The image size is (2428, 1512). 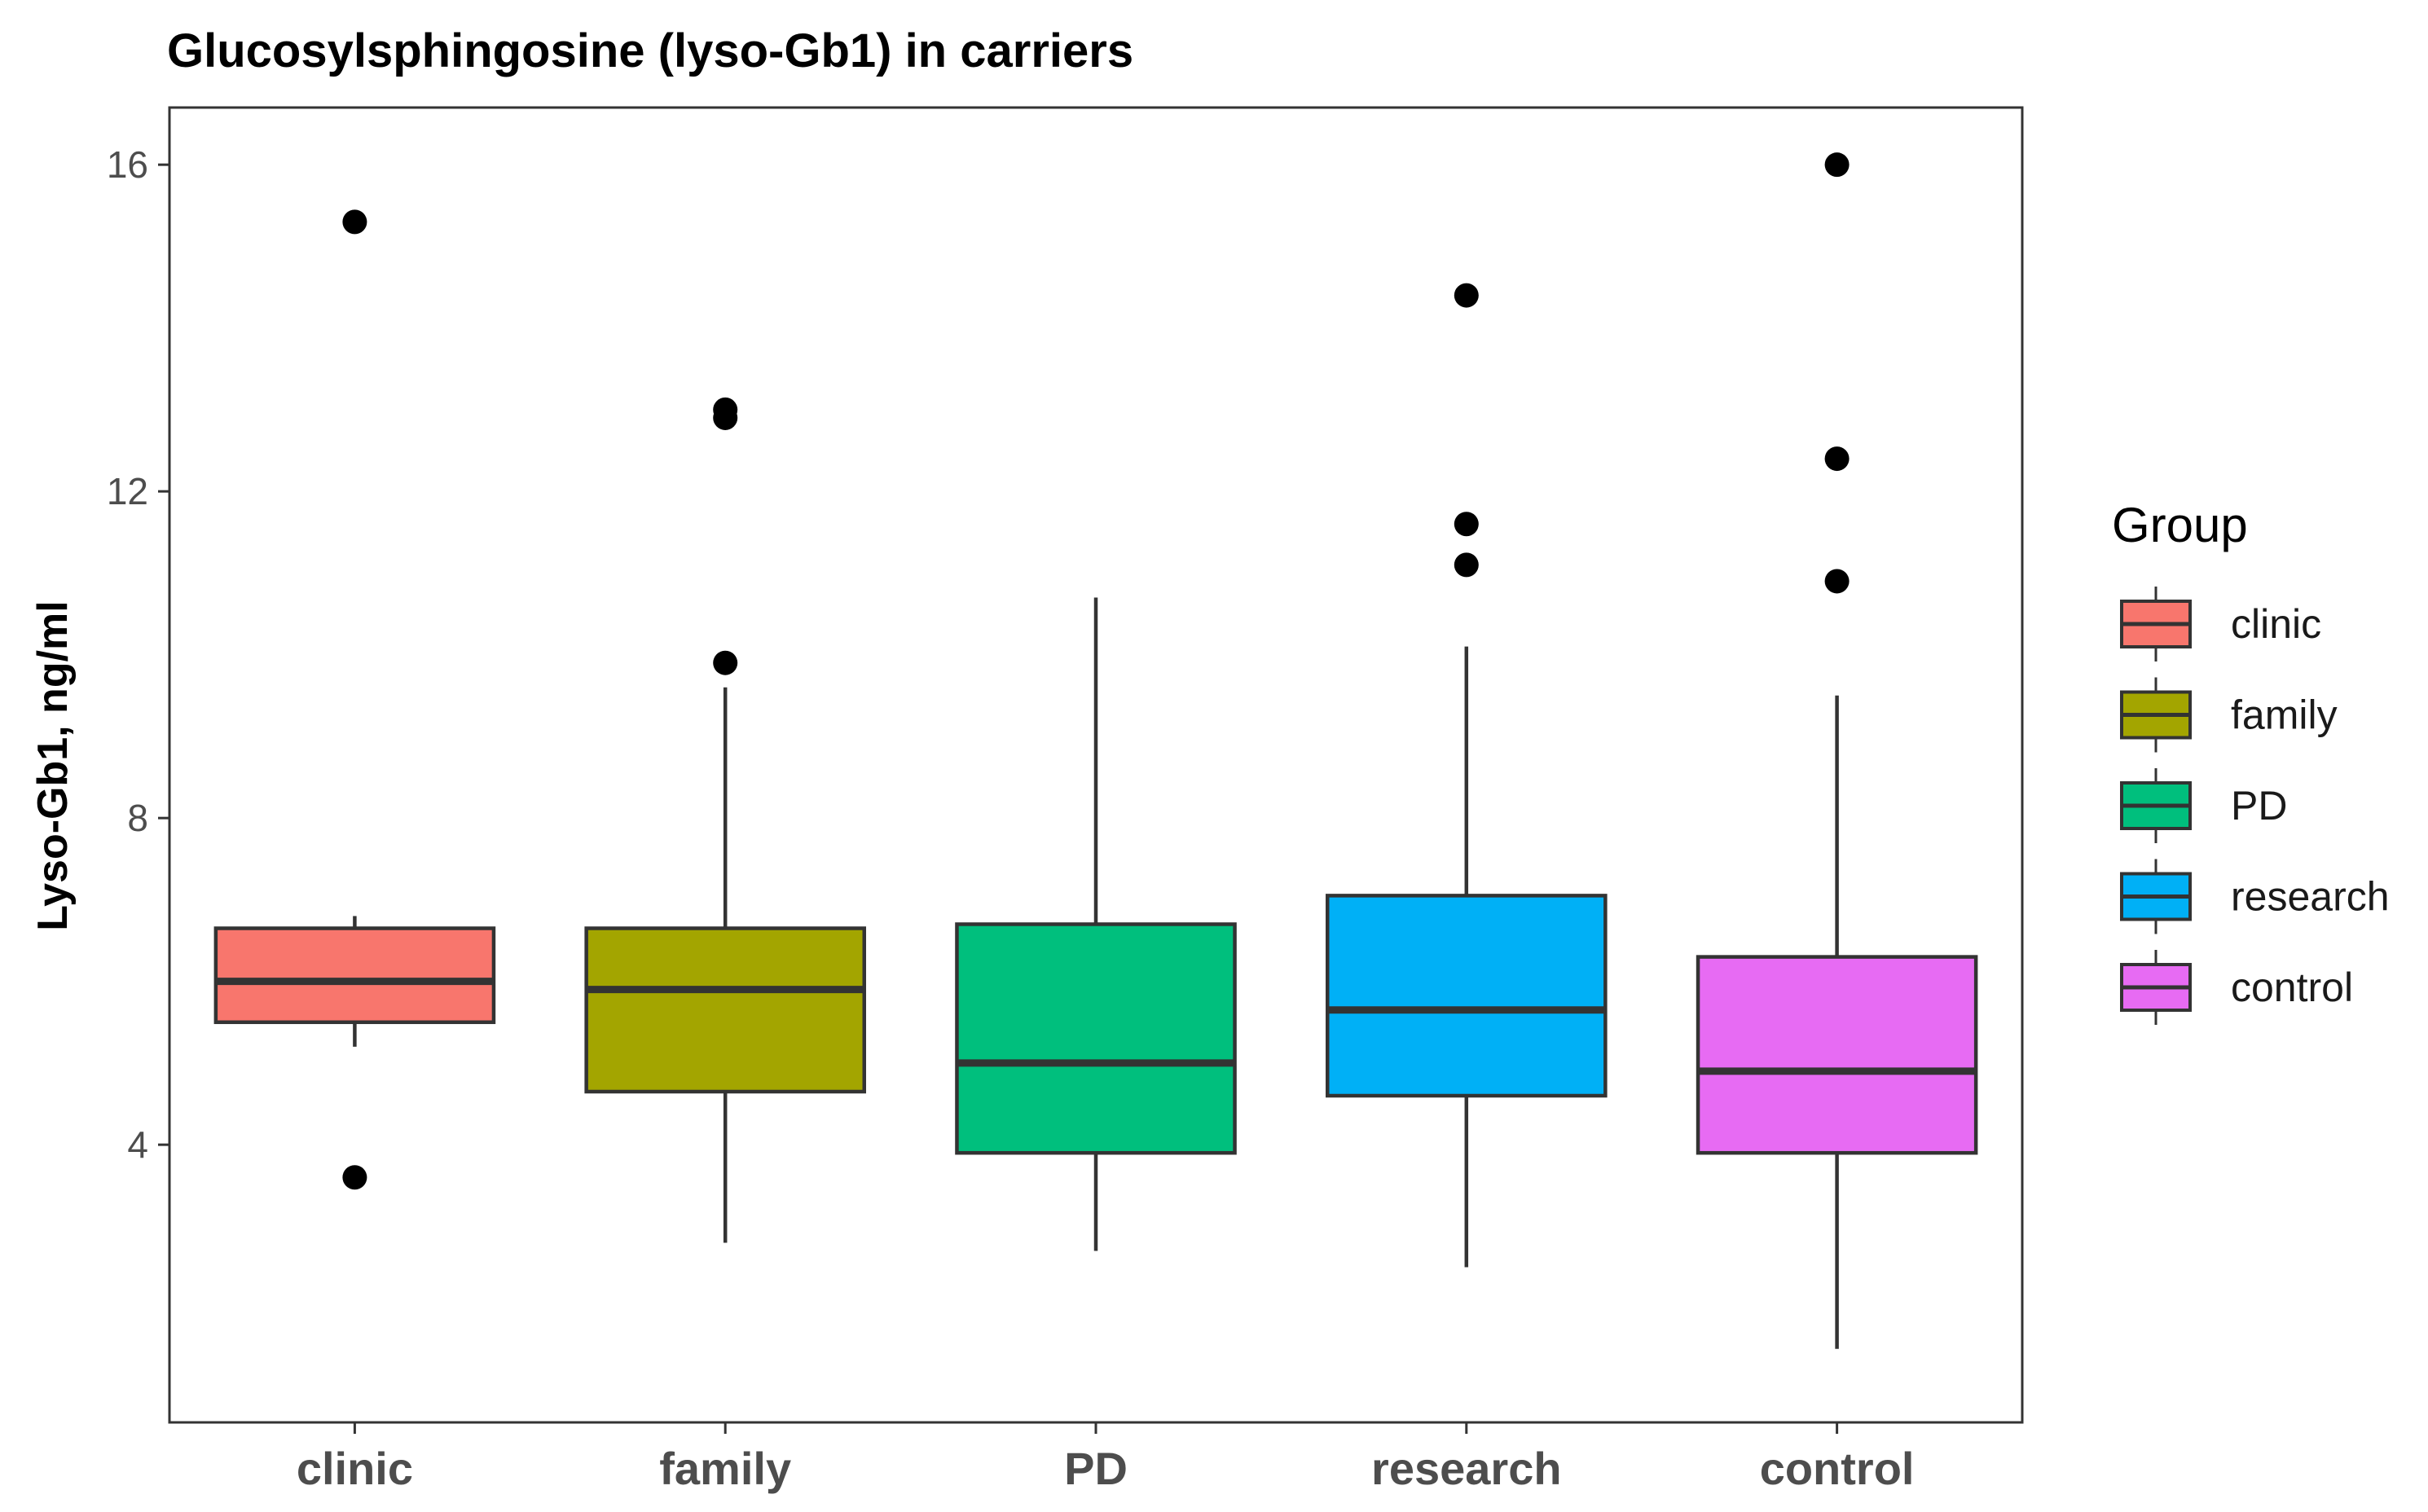 I want to click on box-PD, so click(x=1096, y=924).